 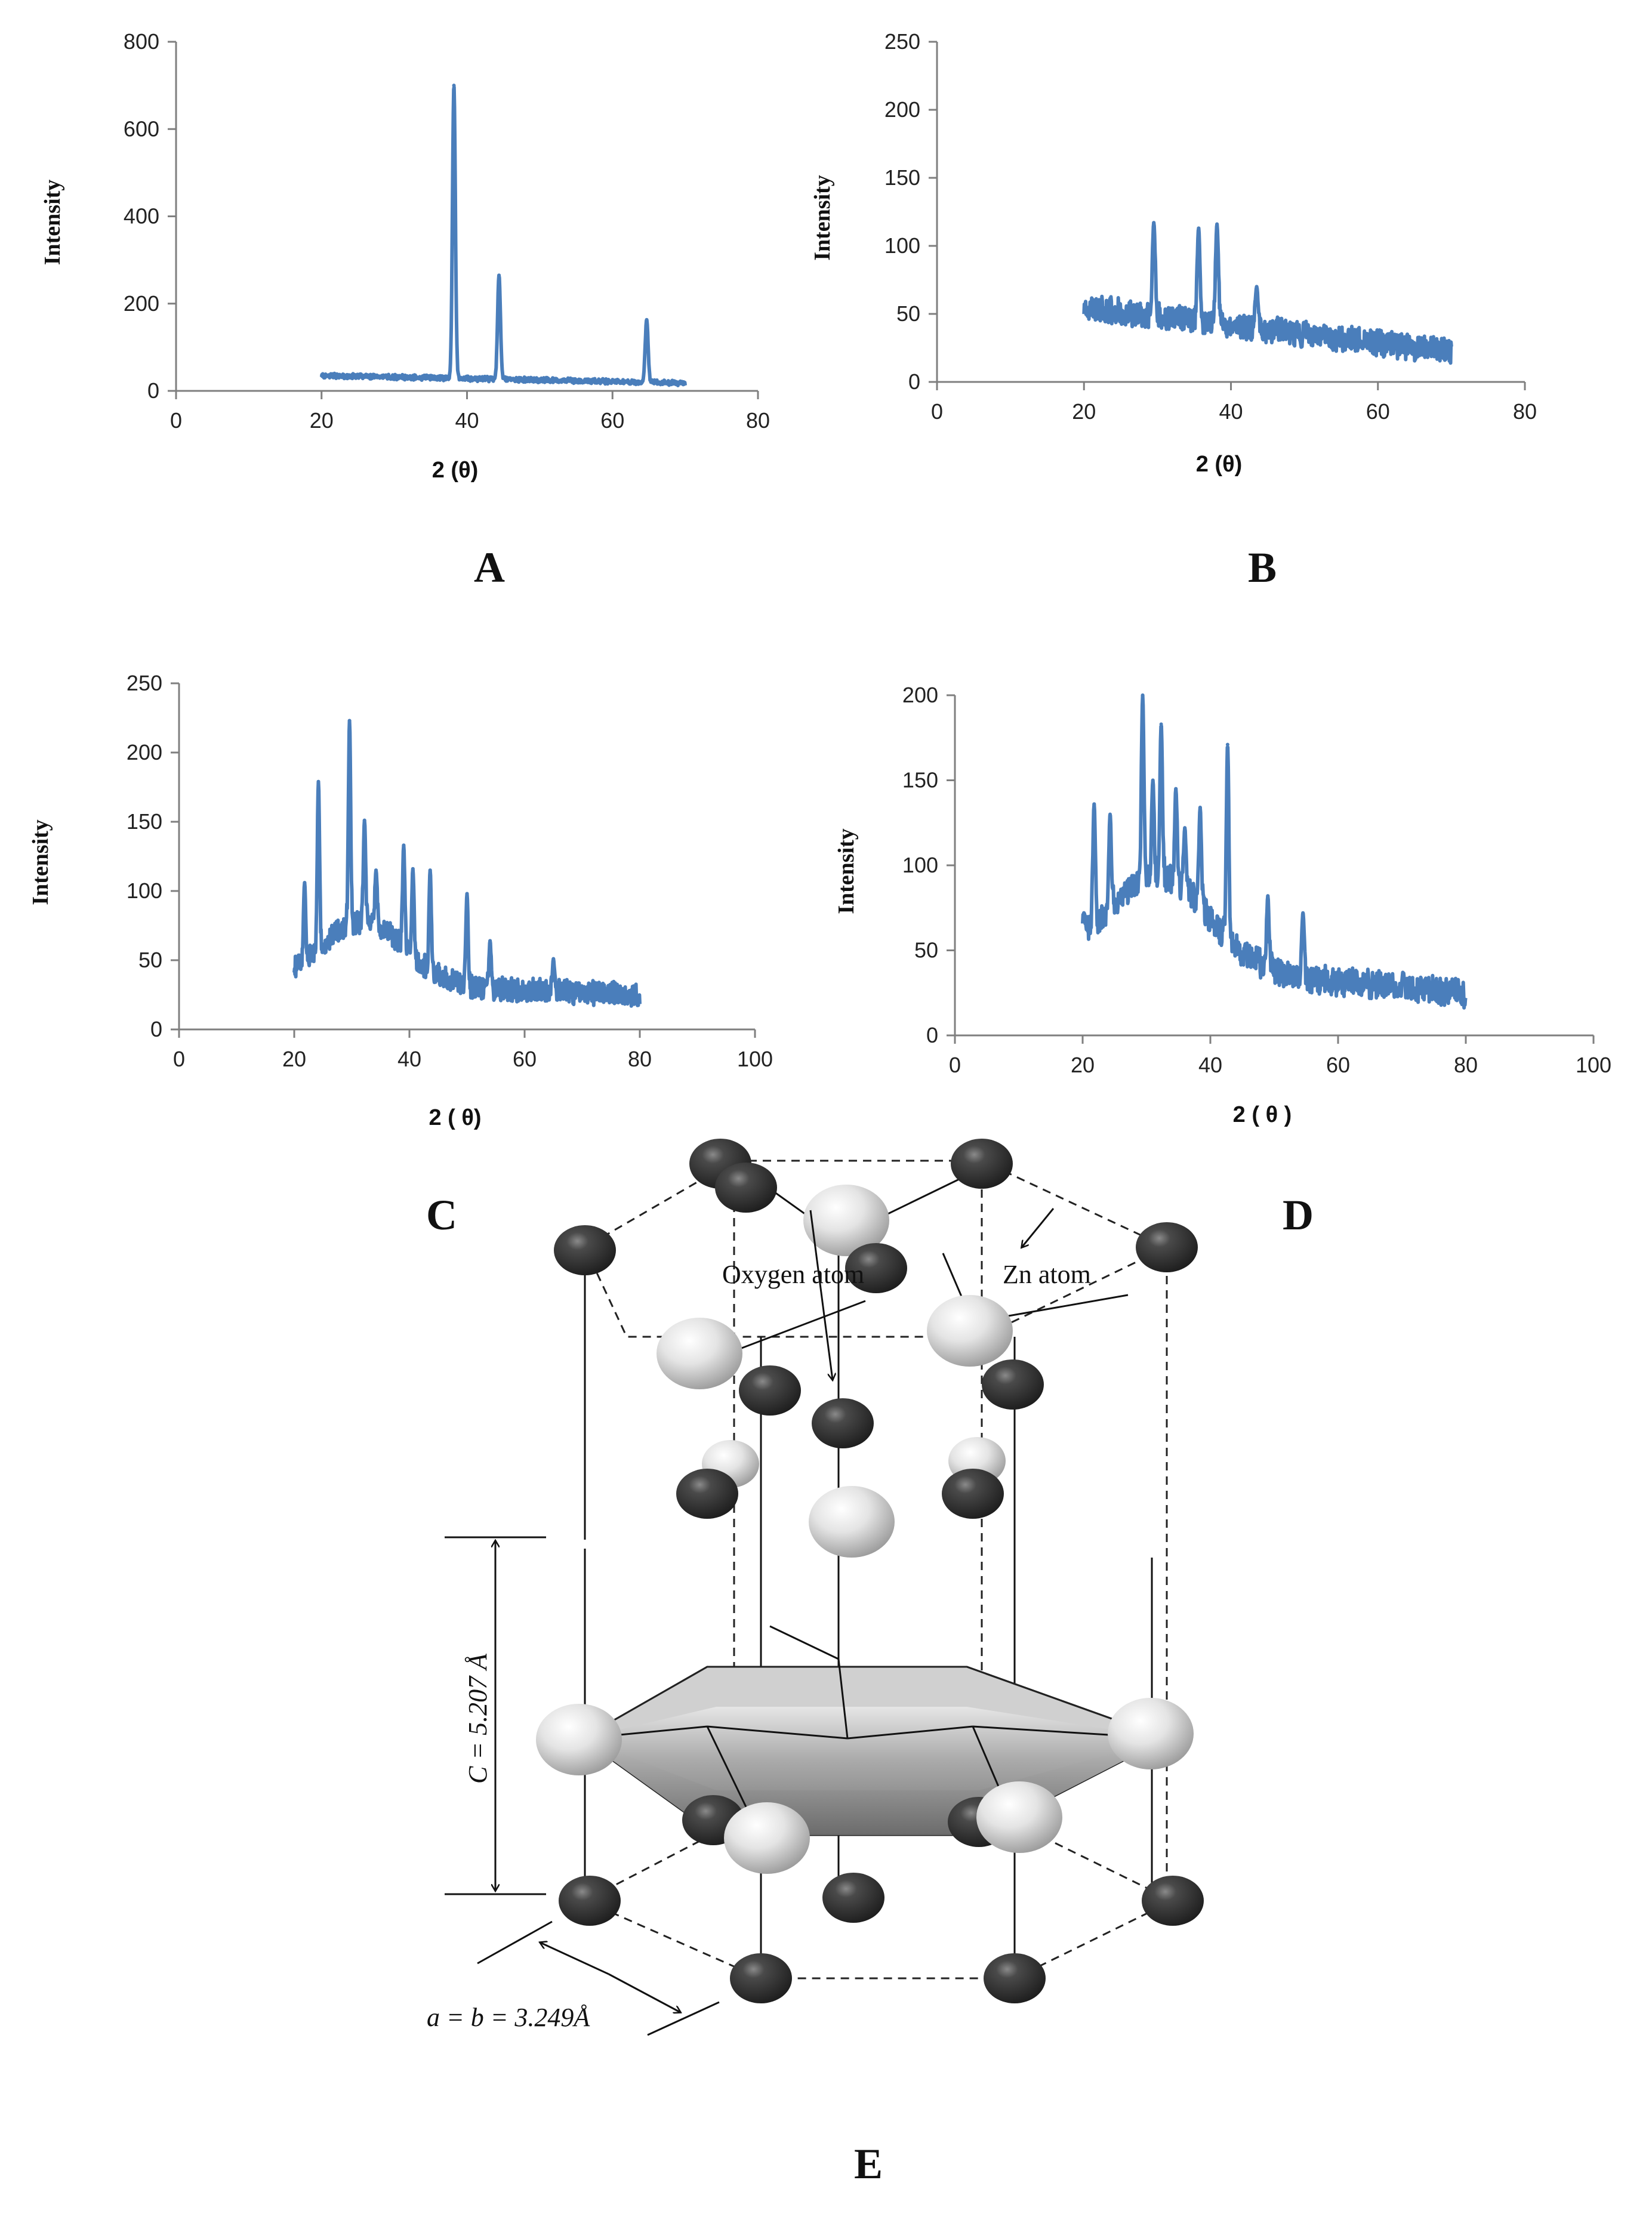 I want to click on zn-atom-top-front, so click(x=746, y=1188).